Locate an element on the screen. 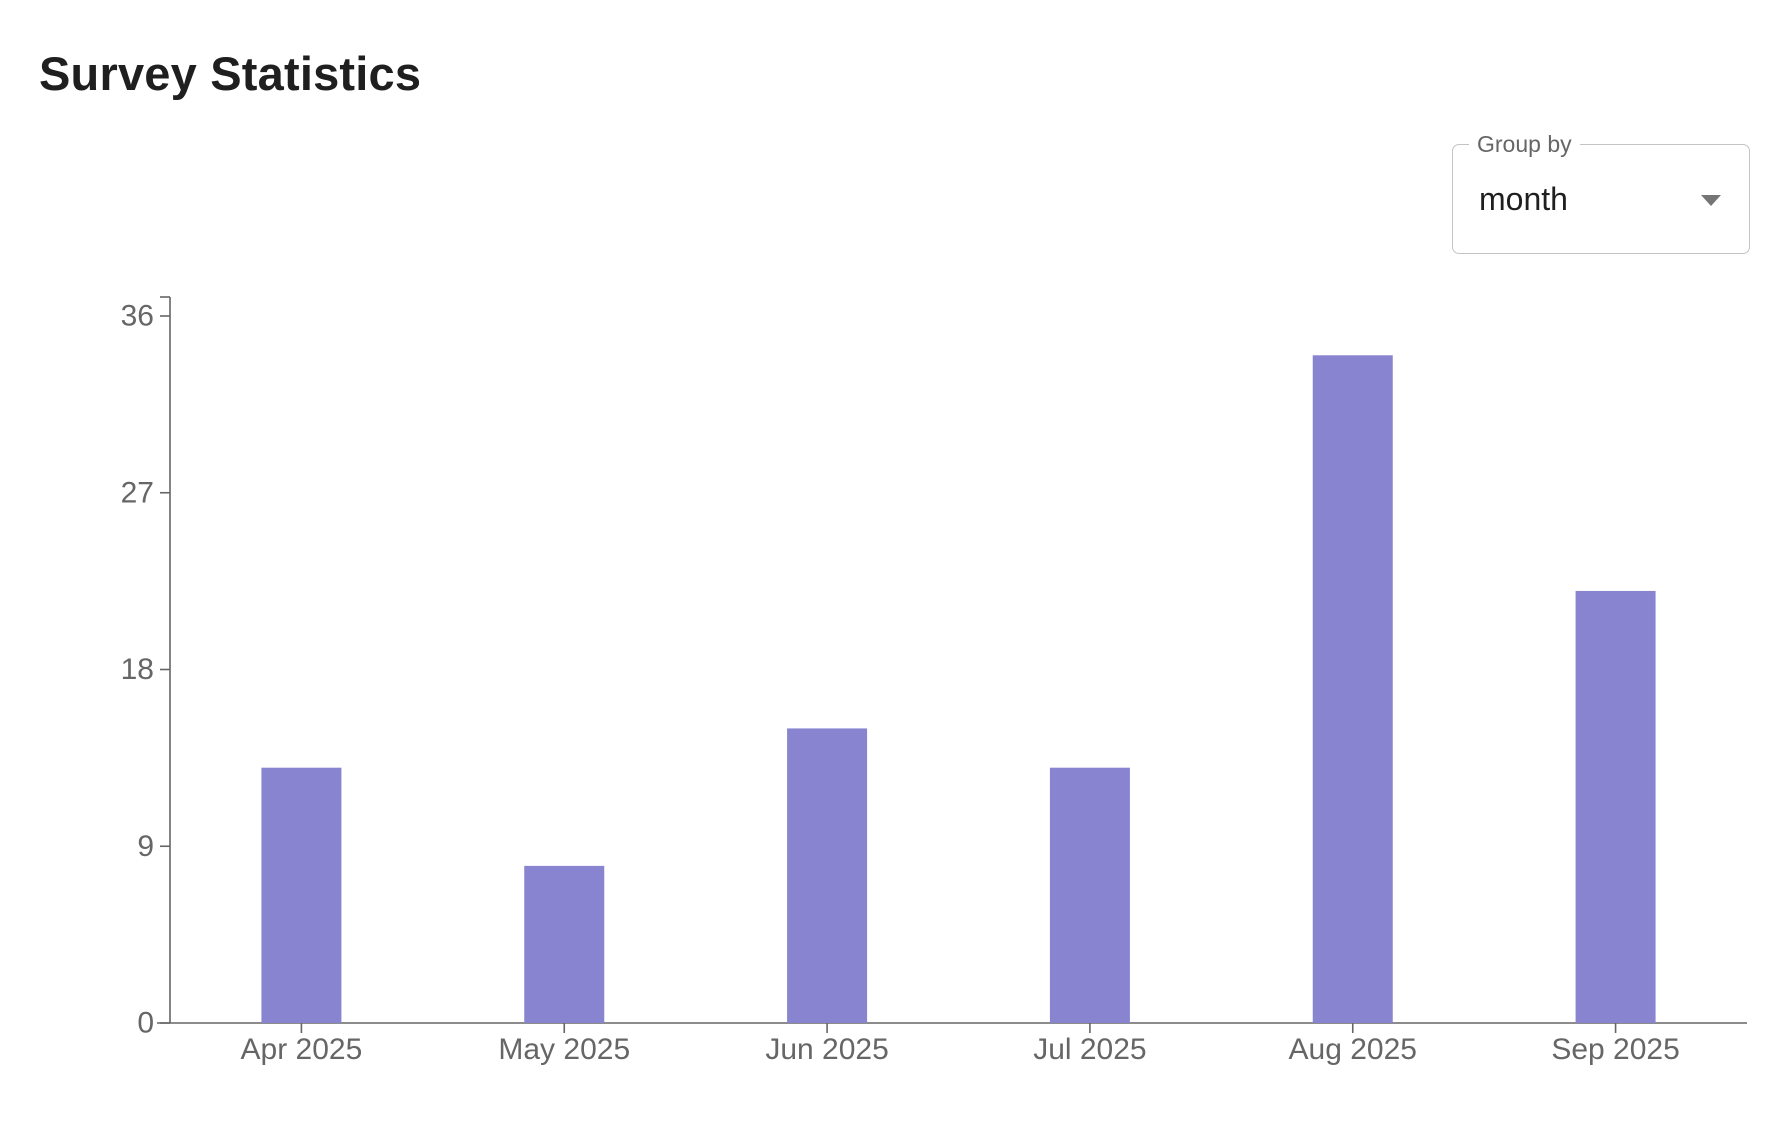  x-tick-label: Apr 2025 is located at coordinates (302, 1049).